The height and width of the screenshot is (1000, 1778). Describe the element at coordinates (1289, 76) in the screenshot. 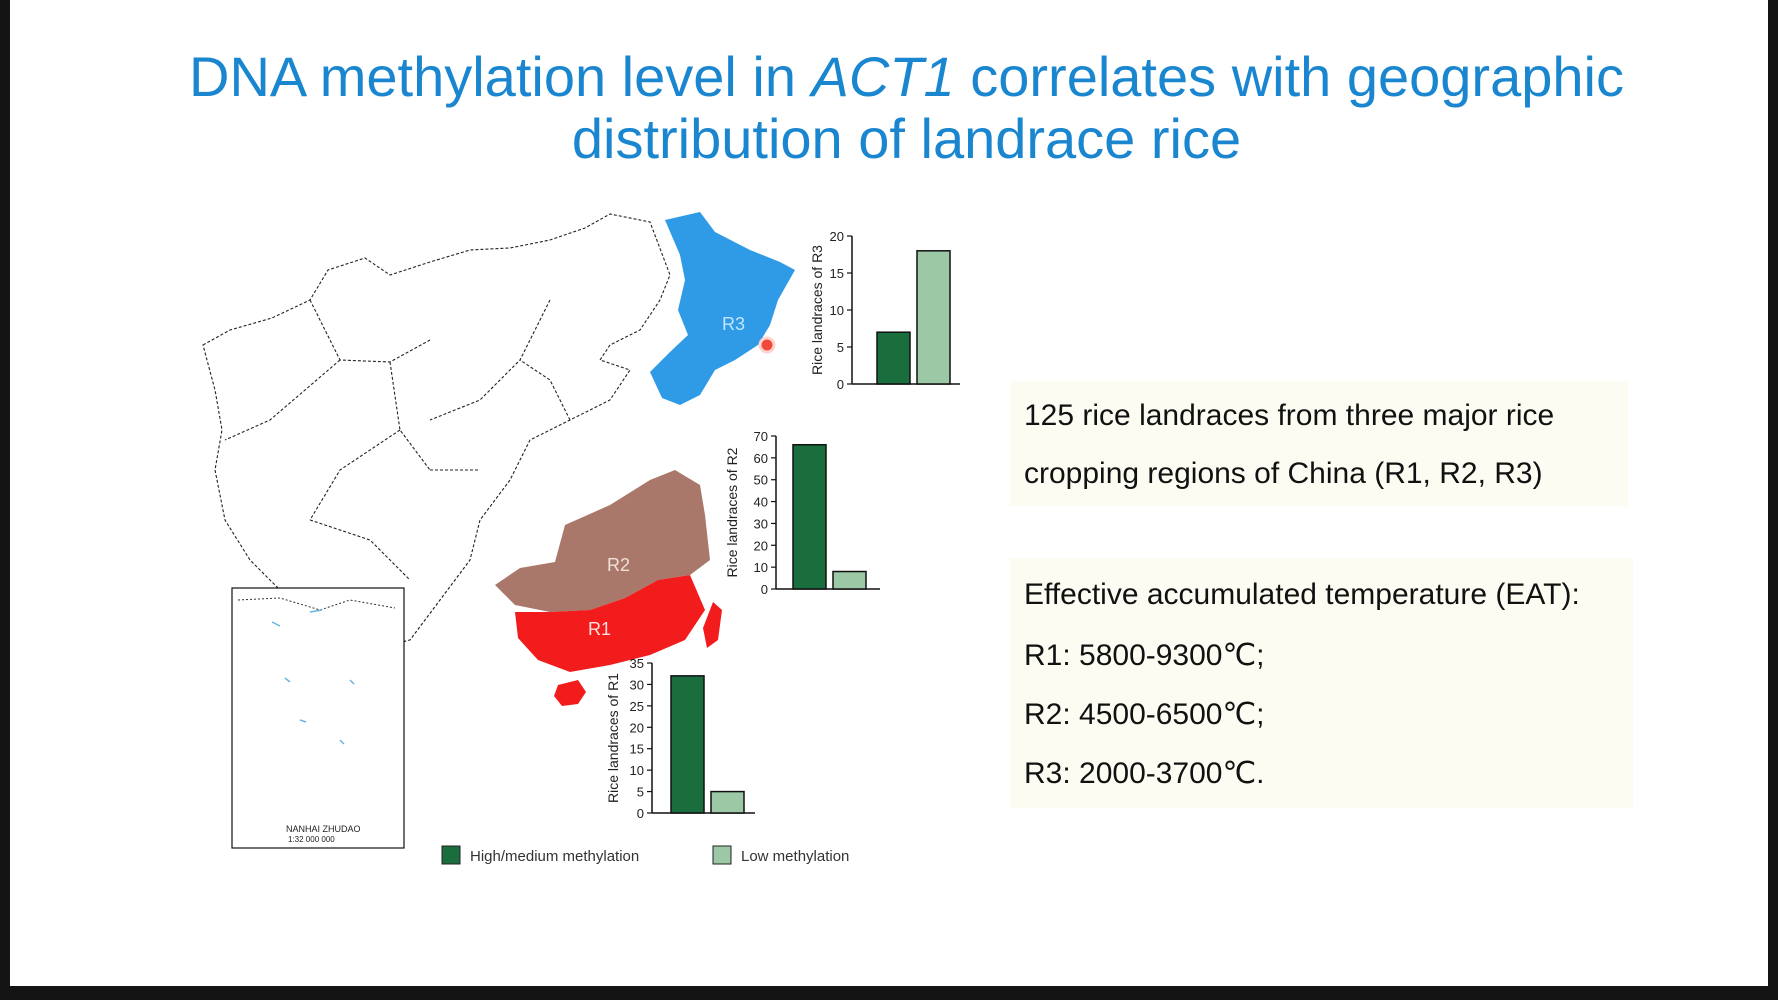

I see `title-part2: correlates with geographic` at that location.